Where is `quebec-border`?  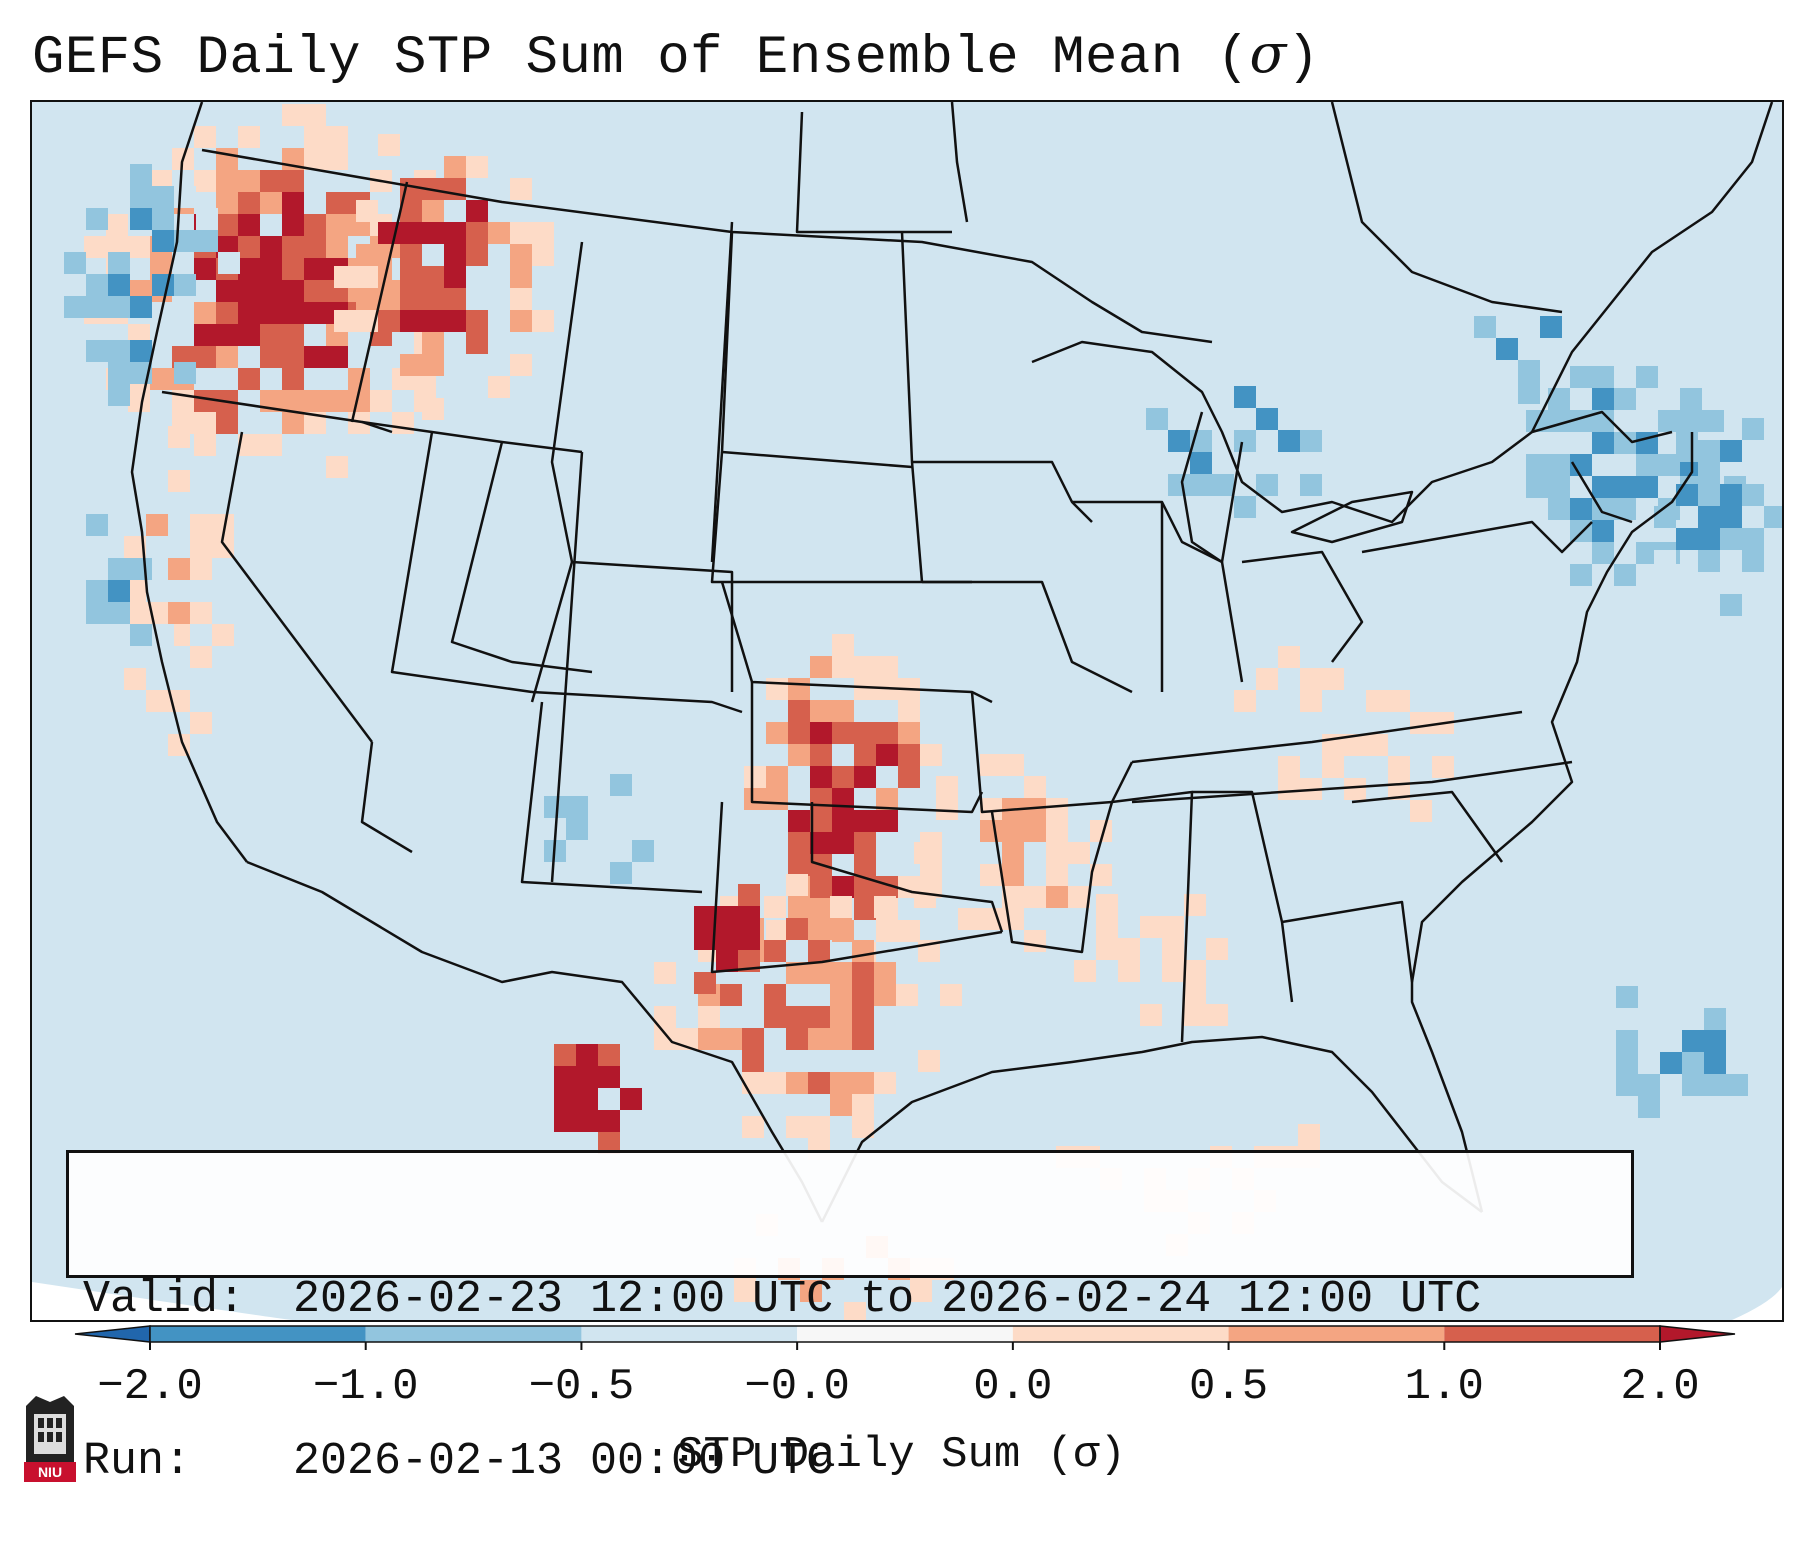 quebec-border is located at coordinates (1446, 208).